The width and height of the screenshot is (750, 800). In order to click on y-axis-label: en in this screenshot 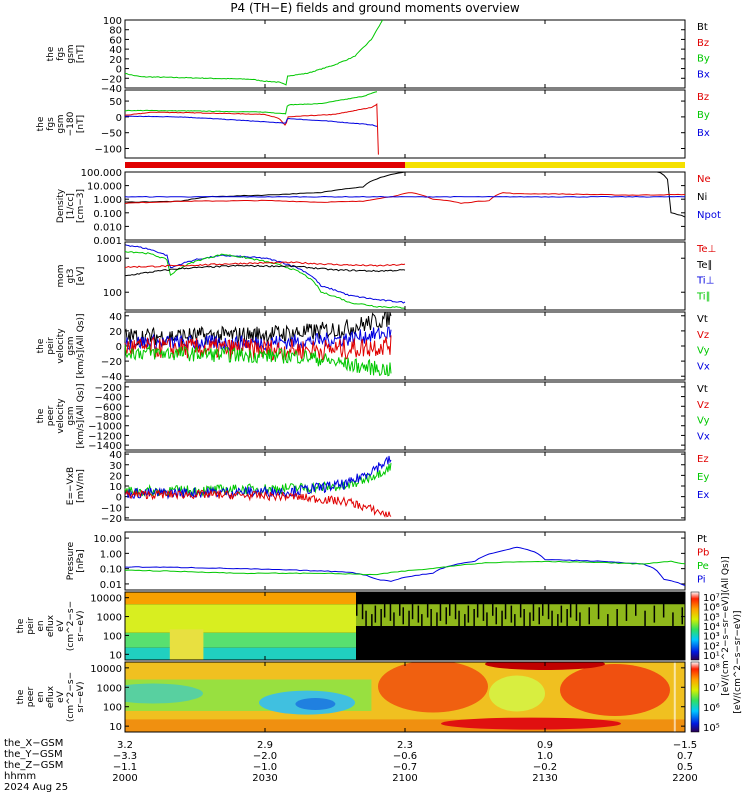, I will do `click(41, 696)`.